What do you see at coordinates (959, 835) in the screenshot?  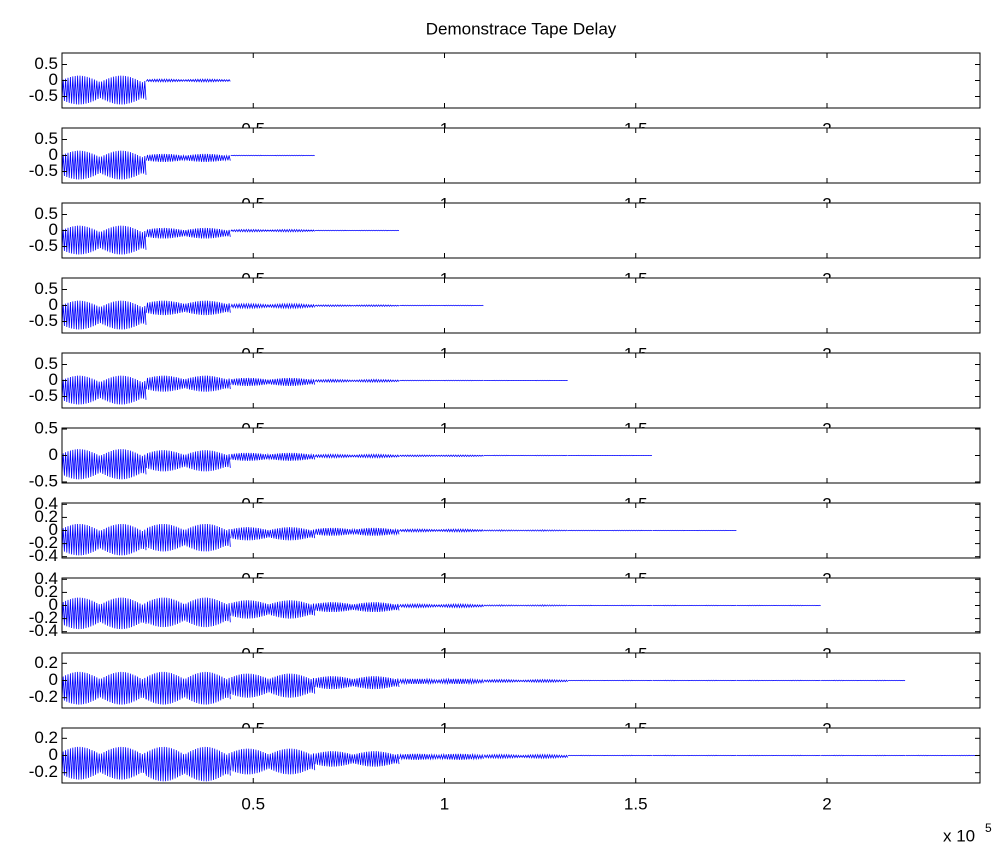 I see `x-scale-label: x 10` at bounding box center [959, 835].